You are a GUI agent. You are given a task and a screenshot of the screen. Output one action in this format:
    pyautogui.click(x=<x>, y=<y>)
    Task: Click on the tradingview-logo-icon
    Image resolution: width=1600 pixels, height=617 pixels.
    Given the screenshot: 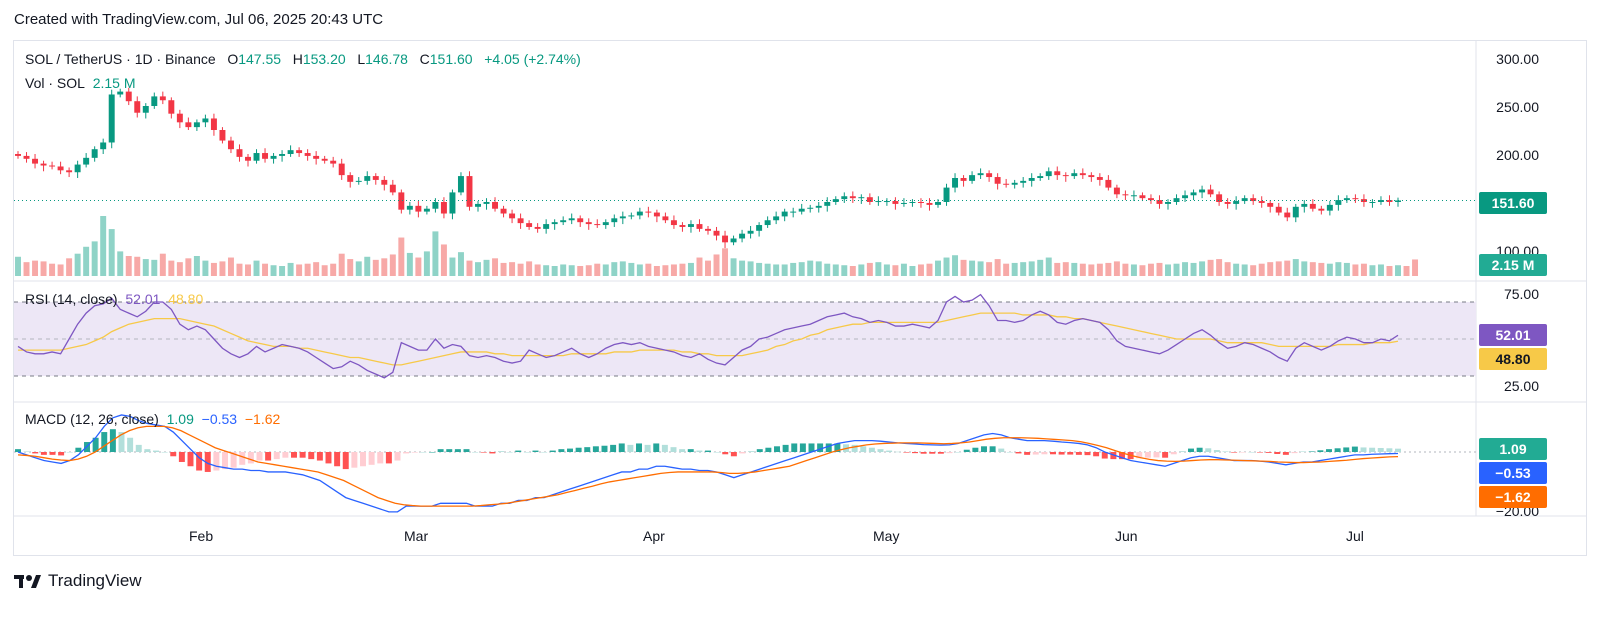 What is the action you would take?
    pyautogui.click(x=27, y=581)
    